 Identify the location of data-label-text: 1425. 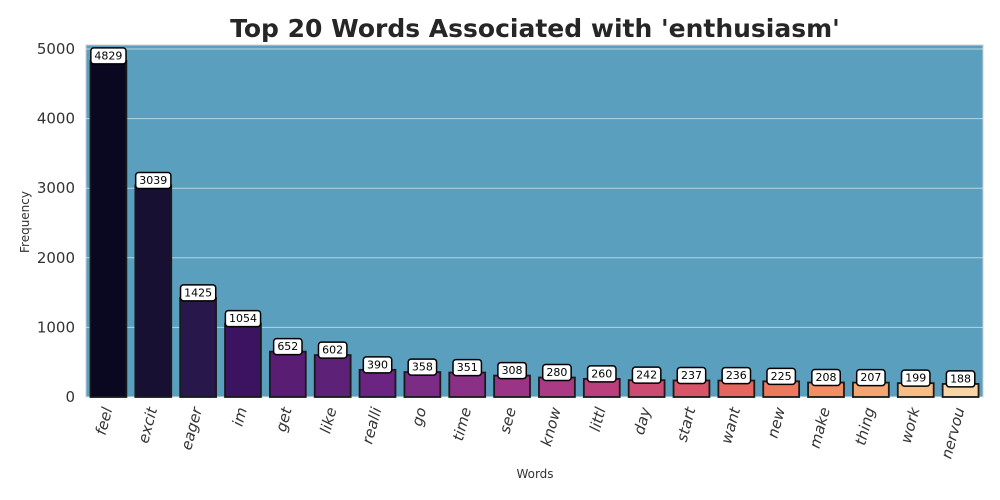
(198, 292).